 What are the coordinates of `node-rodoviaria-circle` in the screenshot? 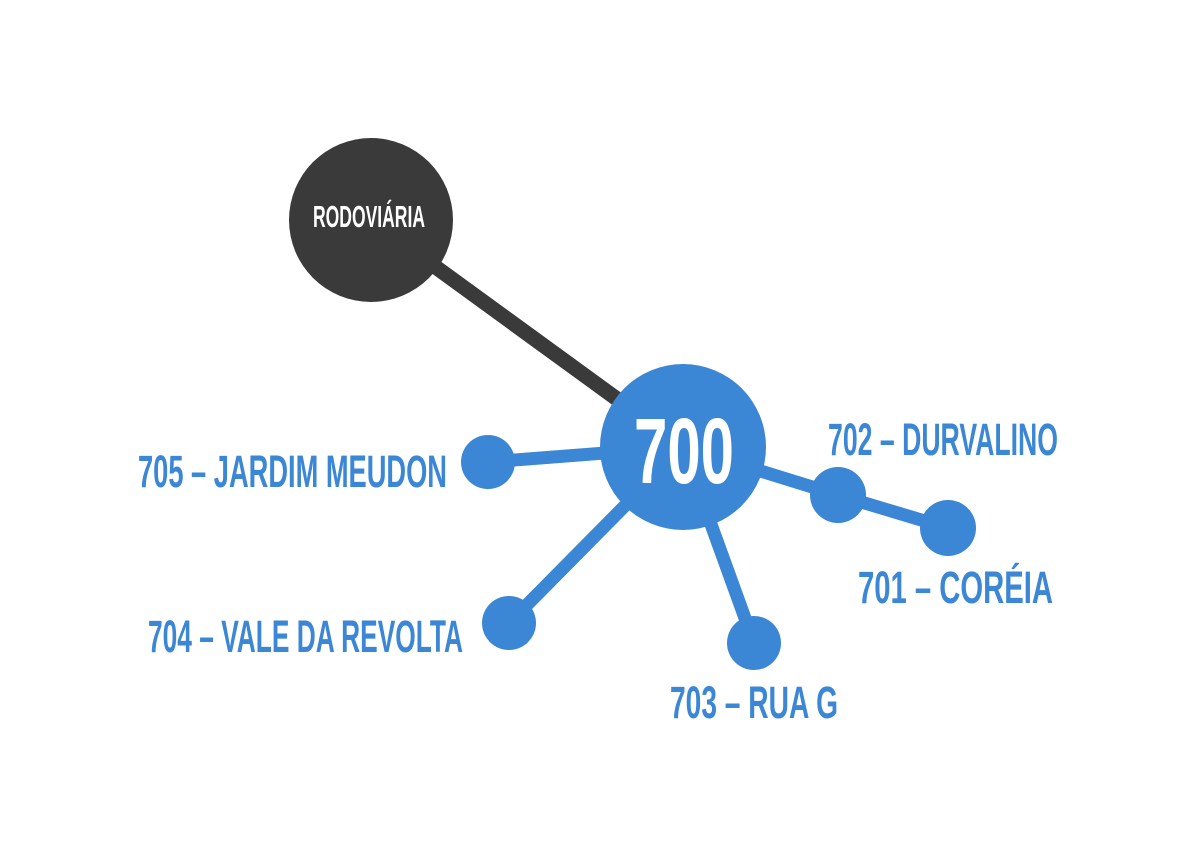 It's located at (371, 220).